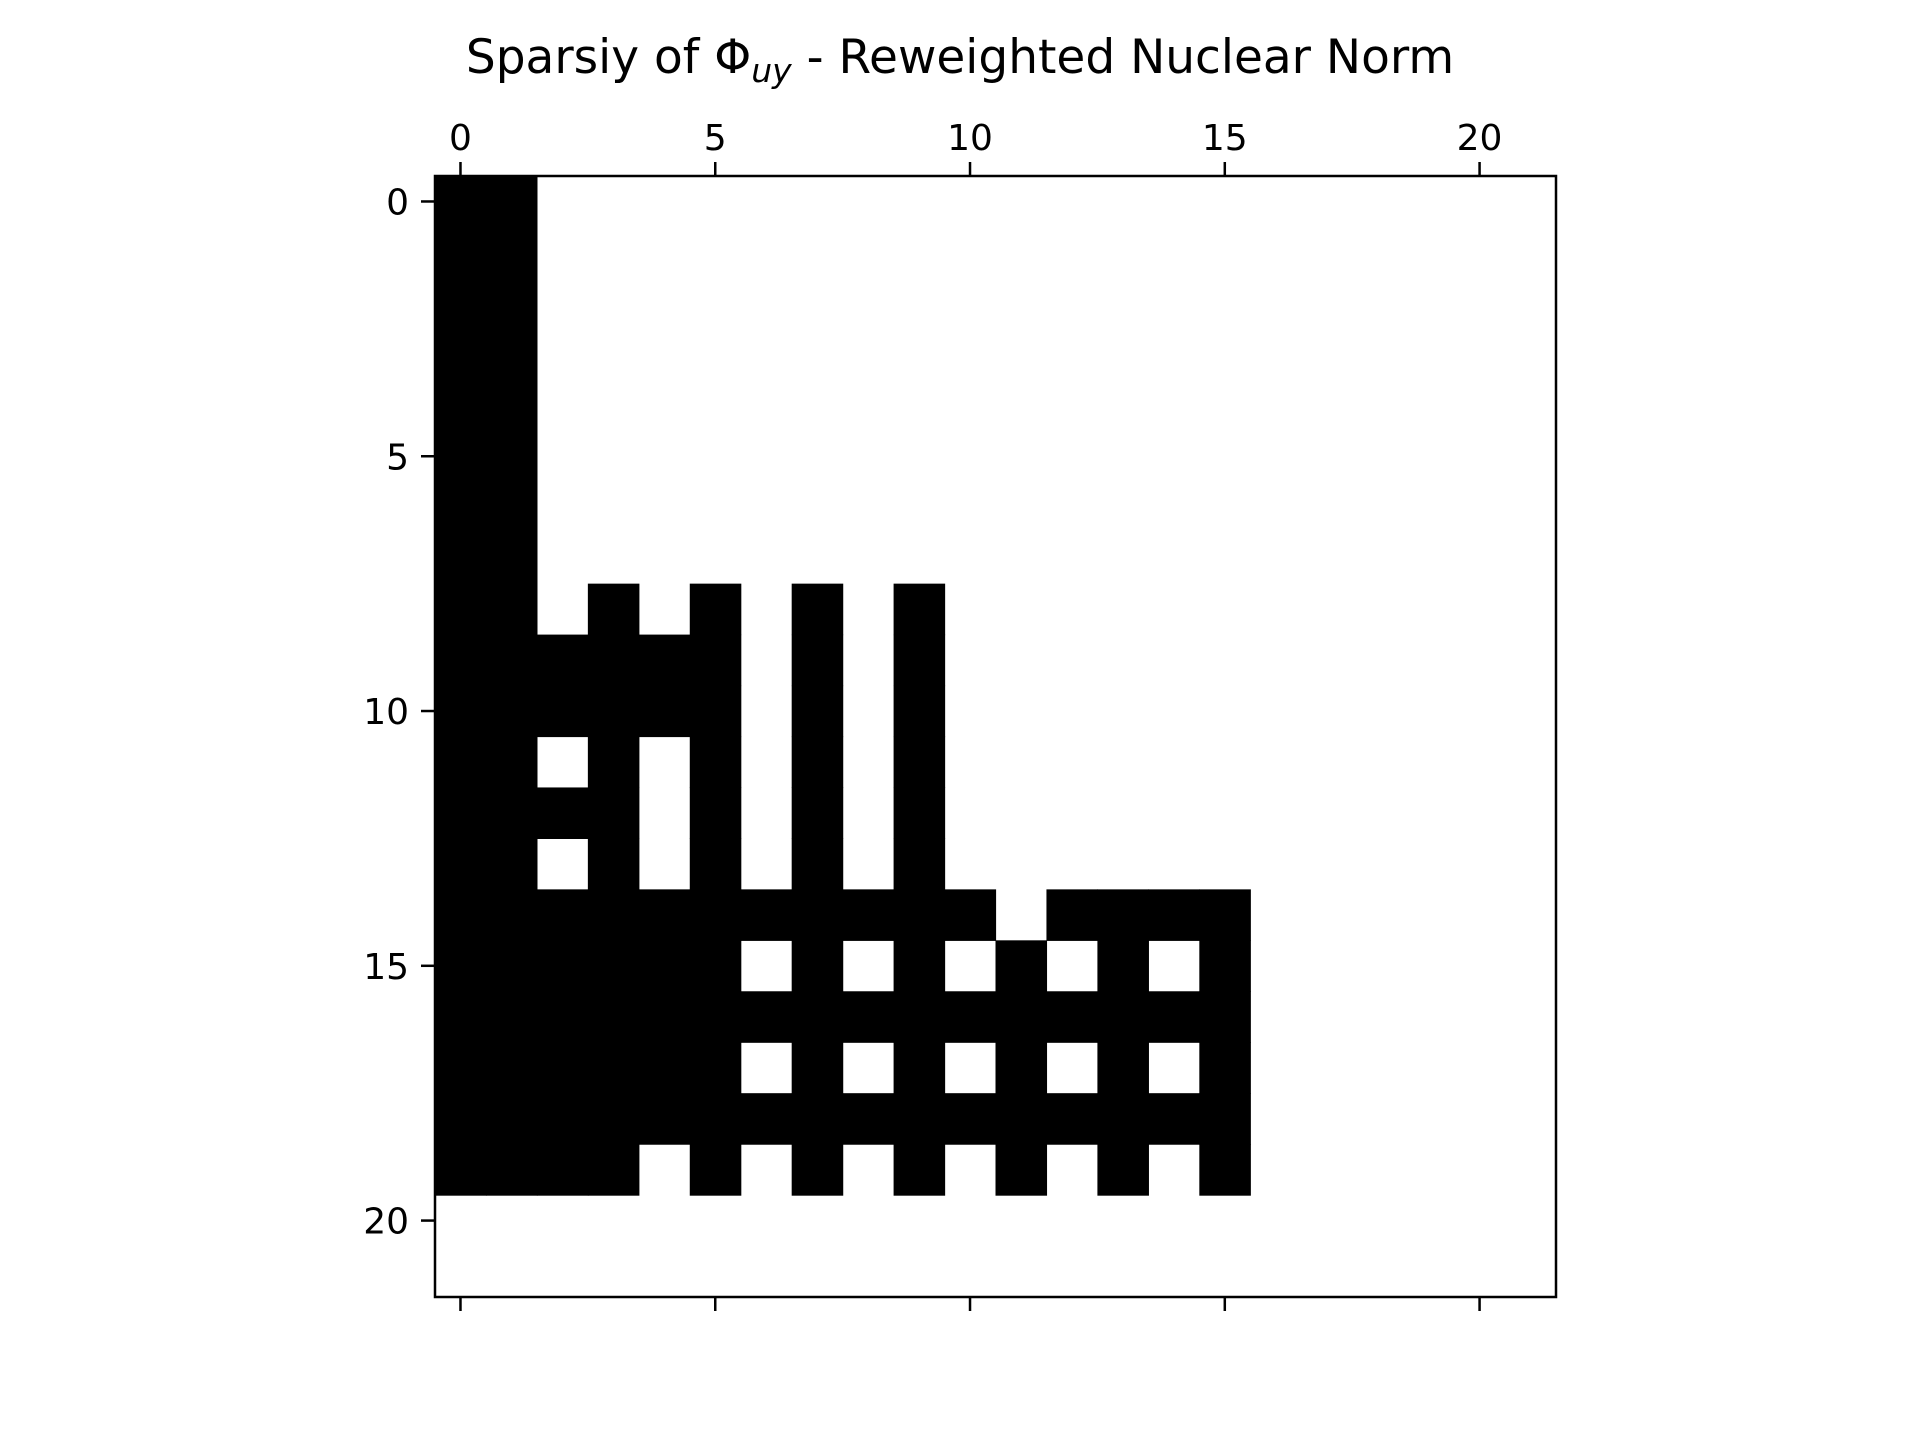  Describe the element at coordinates (386, 712) in the screenshot. I see `y-tick-label: 10` at that location.